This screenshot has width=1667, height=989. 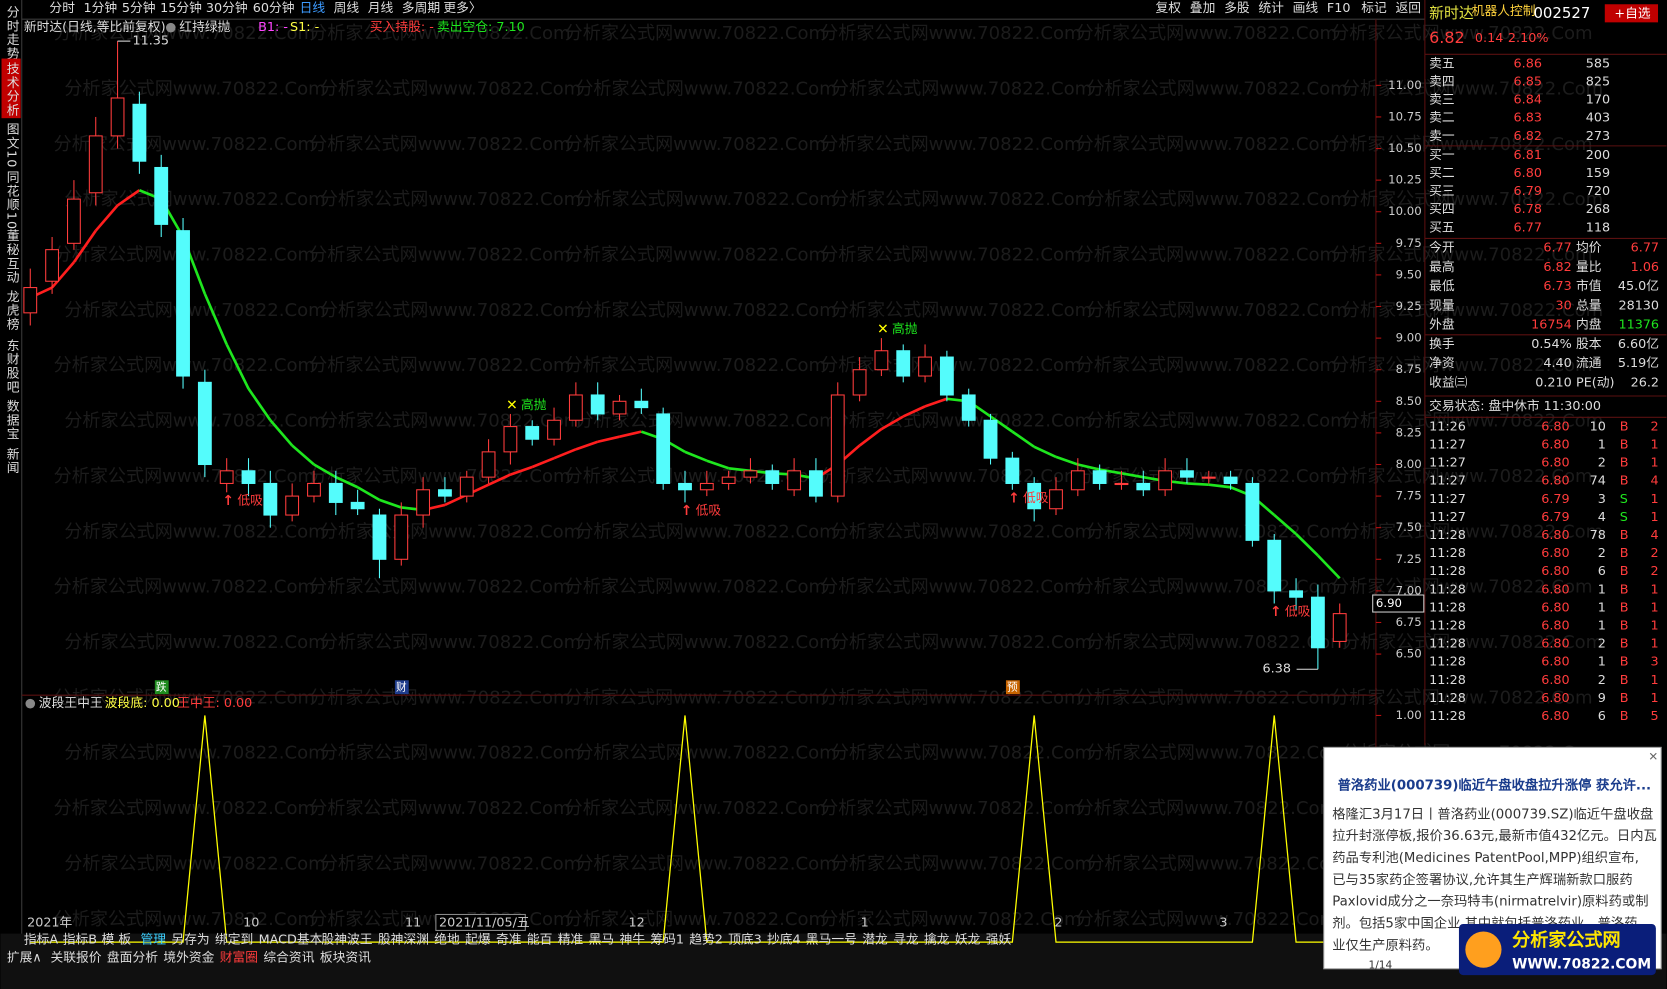 What do you see at coordinates (190, 940) in the screenshot?
I see `indicator-tab: 另存为` at bounding box center [190, 940].